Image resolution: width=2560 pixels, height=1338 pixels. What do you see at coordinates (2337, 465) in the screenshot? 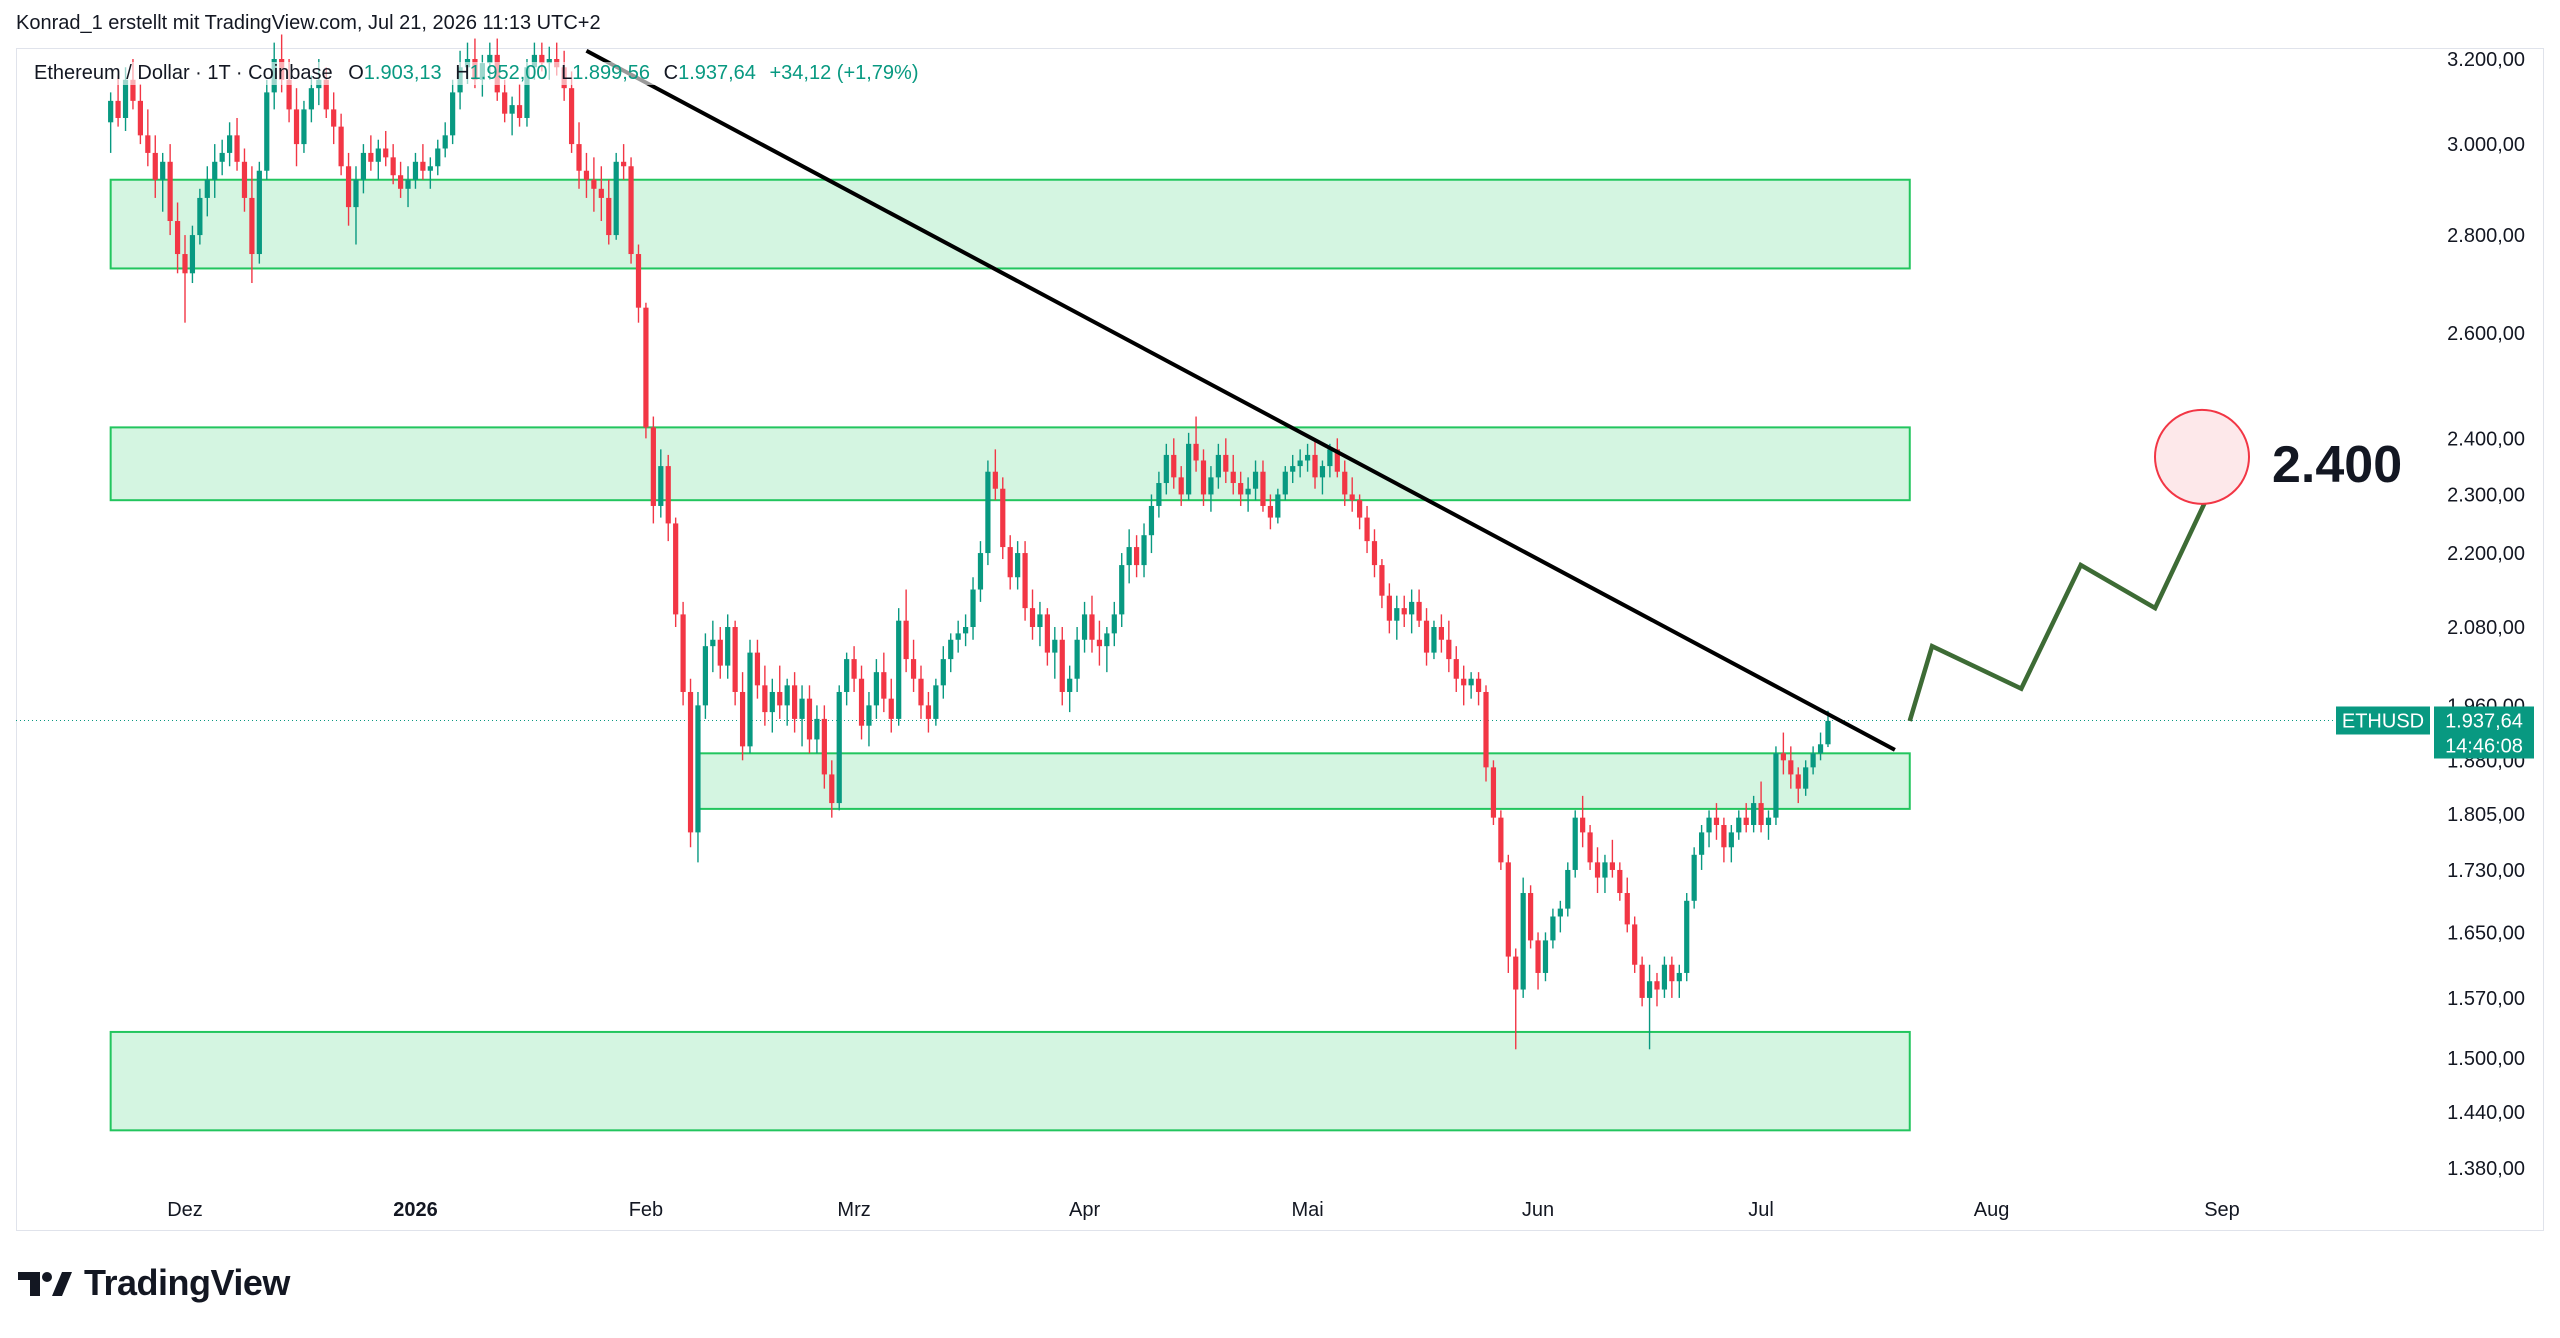
I see `target-price-label: 2.400` at bounding box center [2337, 465].